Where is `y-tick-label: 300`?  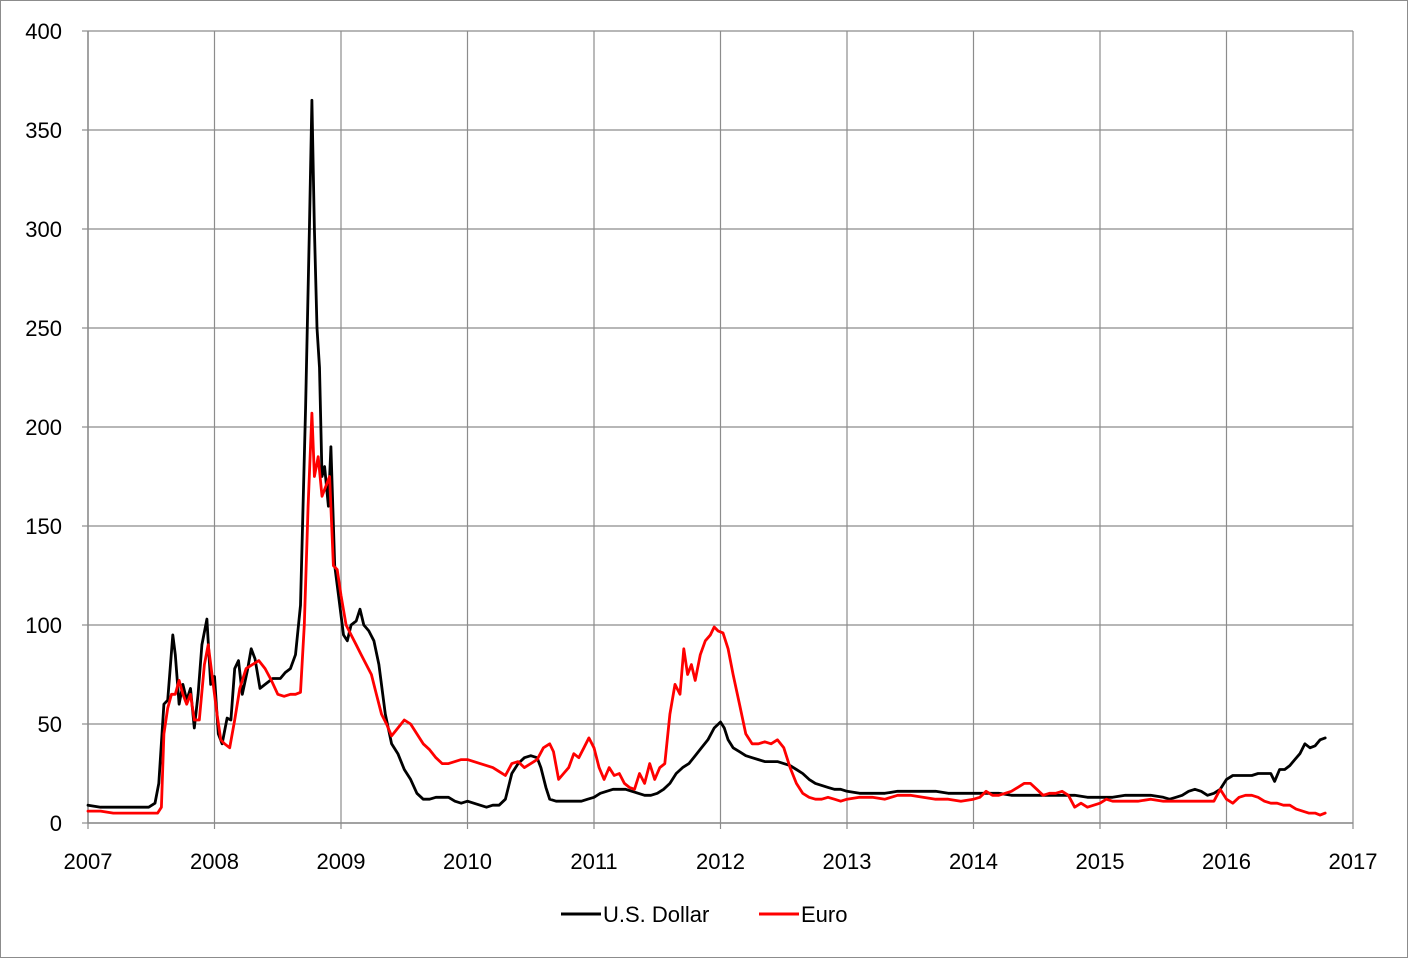
y-tick-label: 300 is located at coordinates (43, 229).